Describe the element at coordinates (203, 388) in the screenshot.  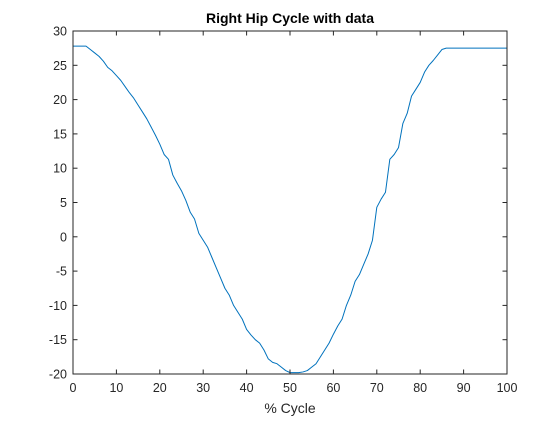
I see `x-tick-label: 30` at that location.